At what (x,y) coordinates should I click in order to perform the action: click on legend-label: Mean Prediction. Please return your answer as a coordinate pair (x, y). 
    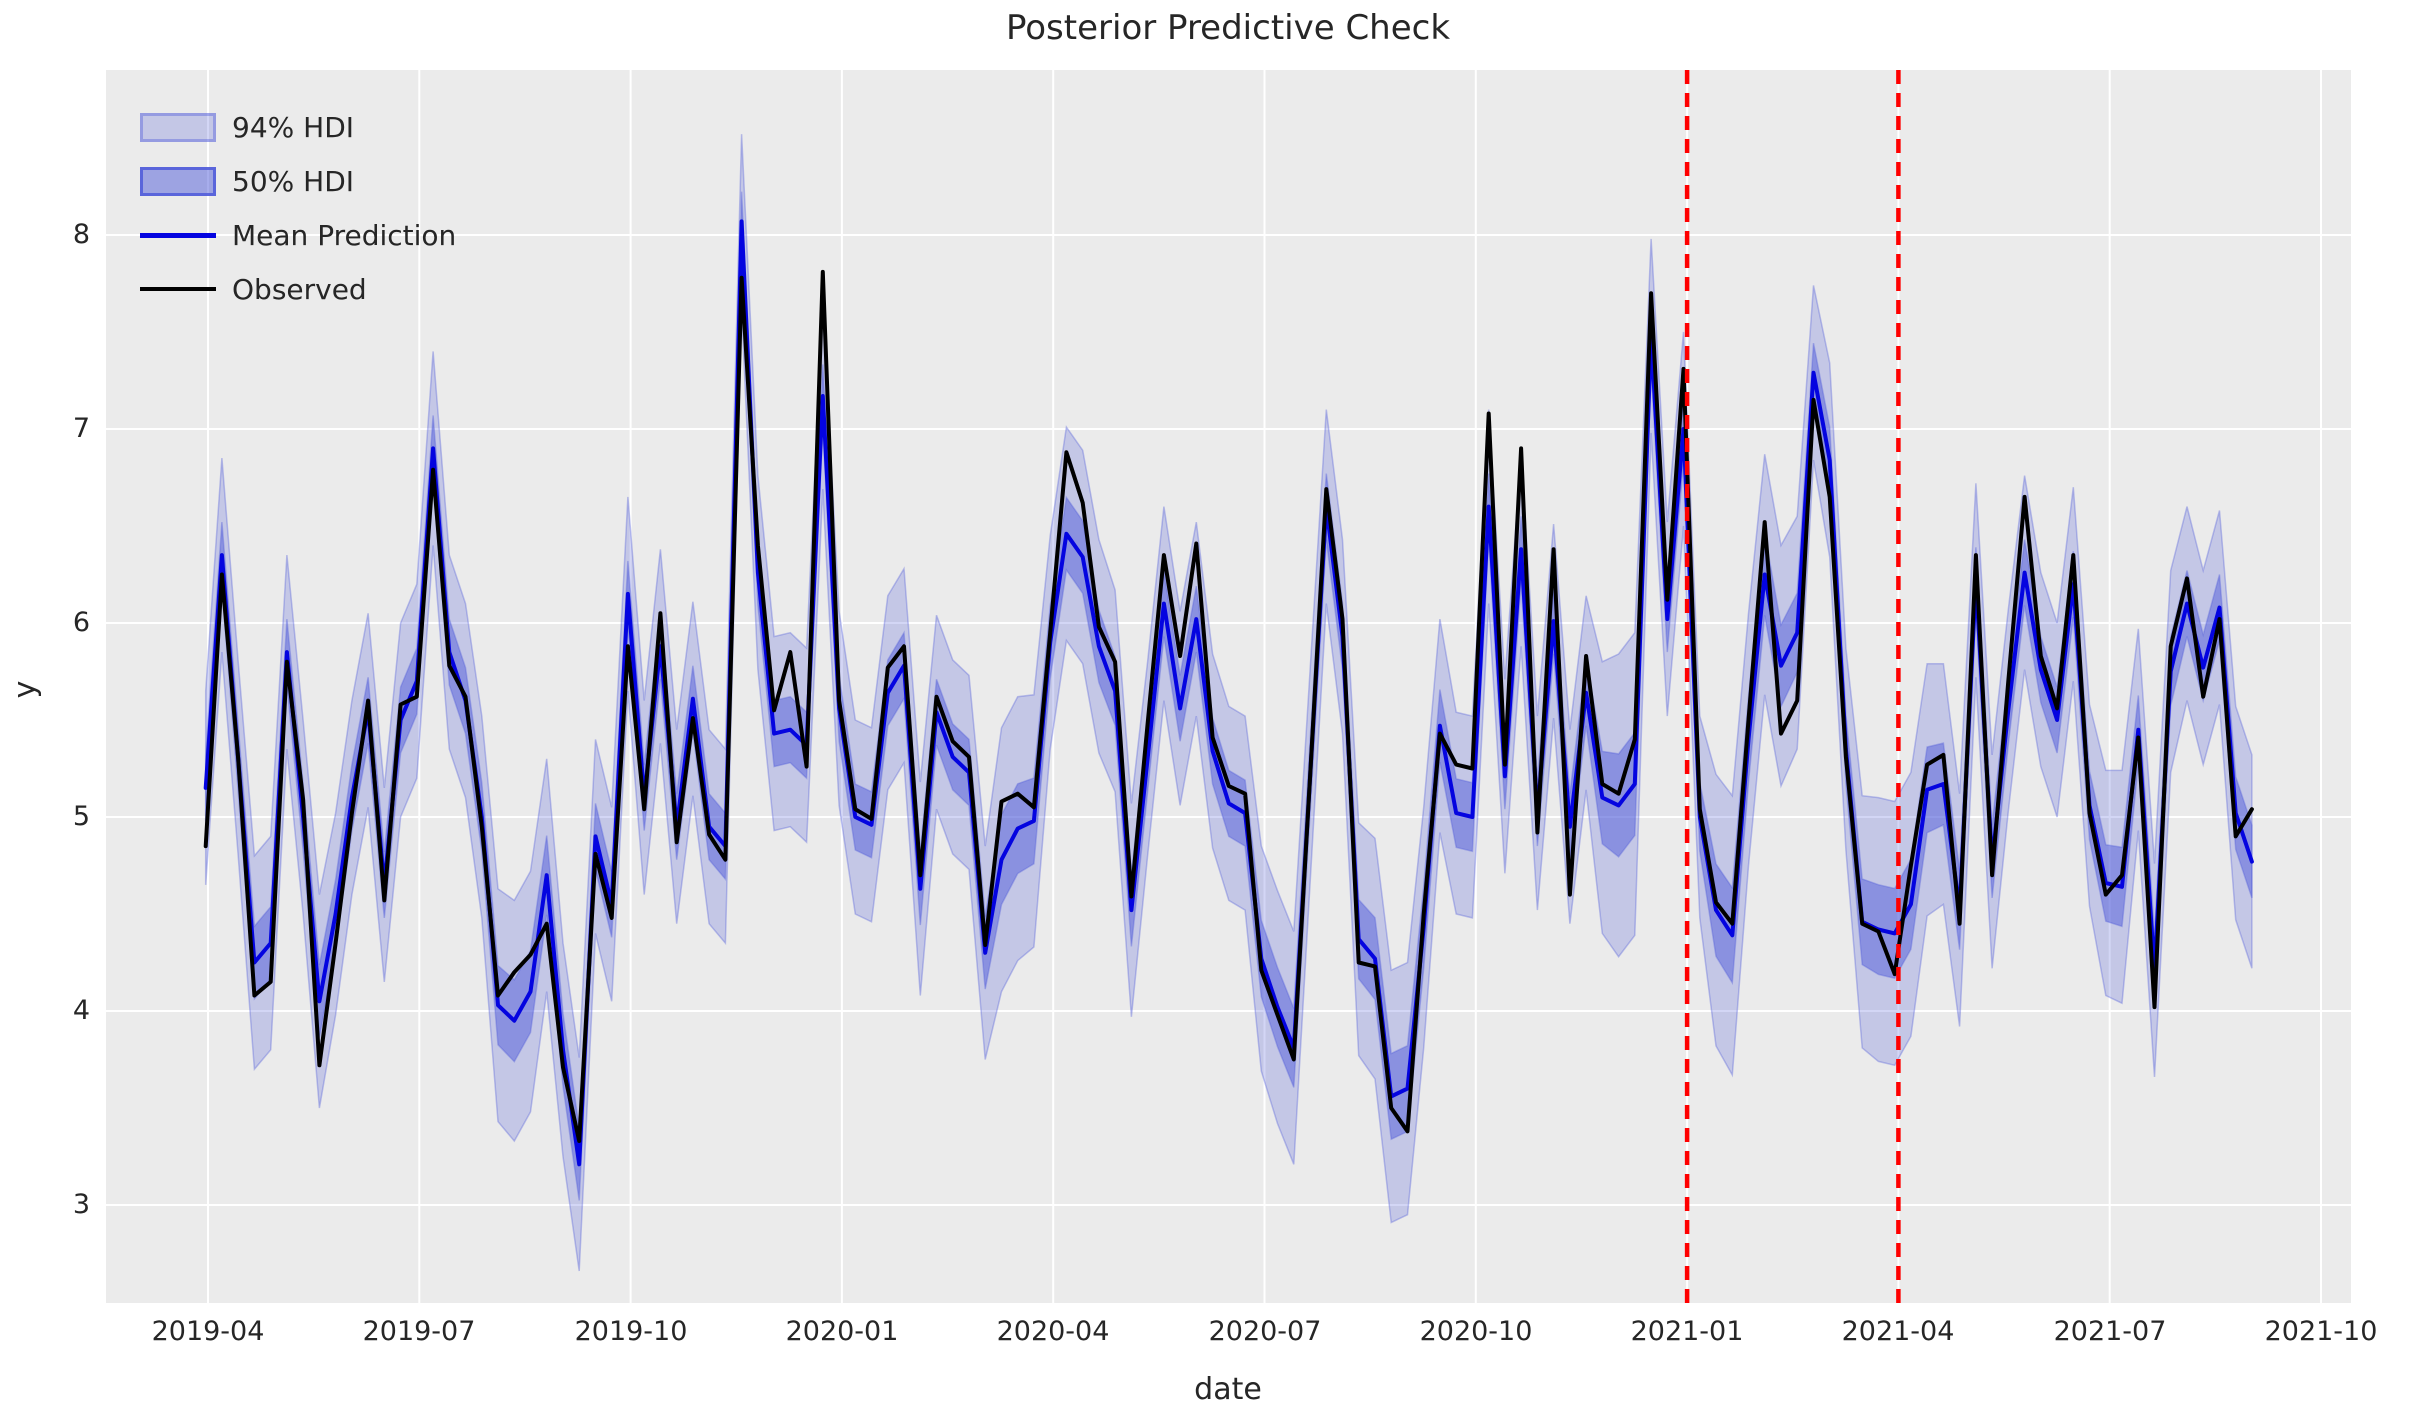
    Looking at the image, I should click on (344, 235).